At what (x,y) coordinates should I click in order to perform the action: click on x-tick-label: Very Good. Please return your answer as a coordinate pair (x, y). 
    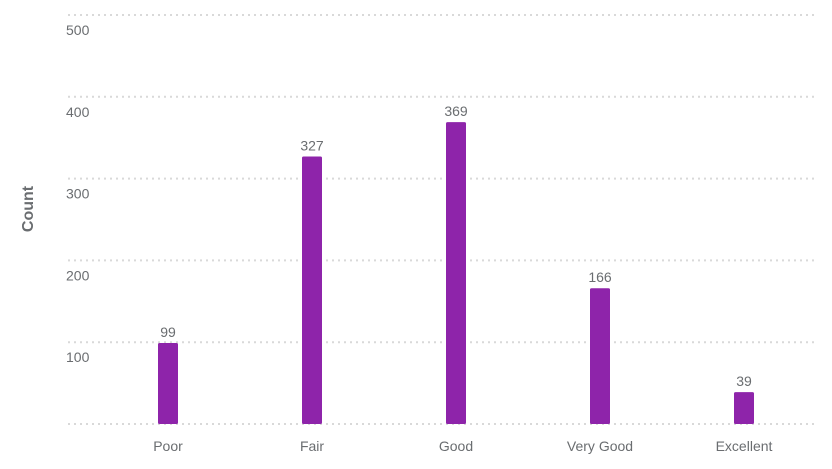
    Looking at the image, I should click on (600, 446).